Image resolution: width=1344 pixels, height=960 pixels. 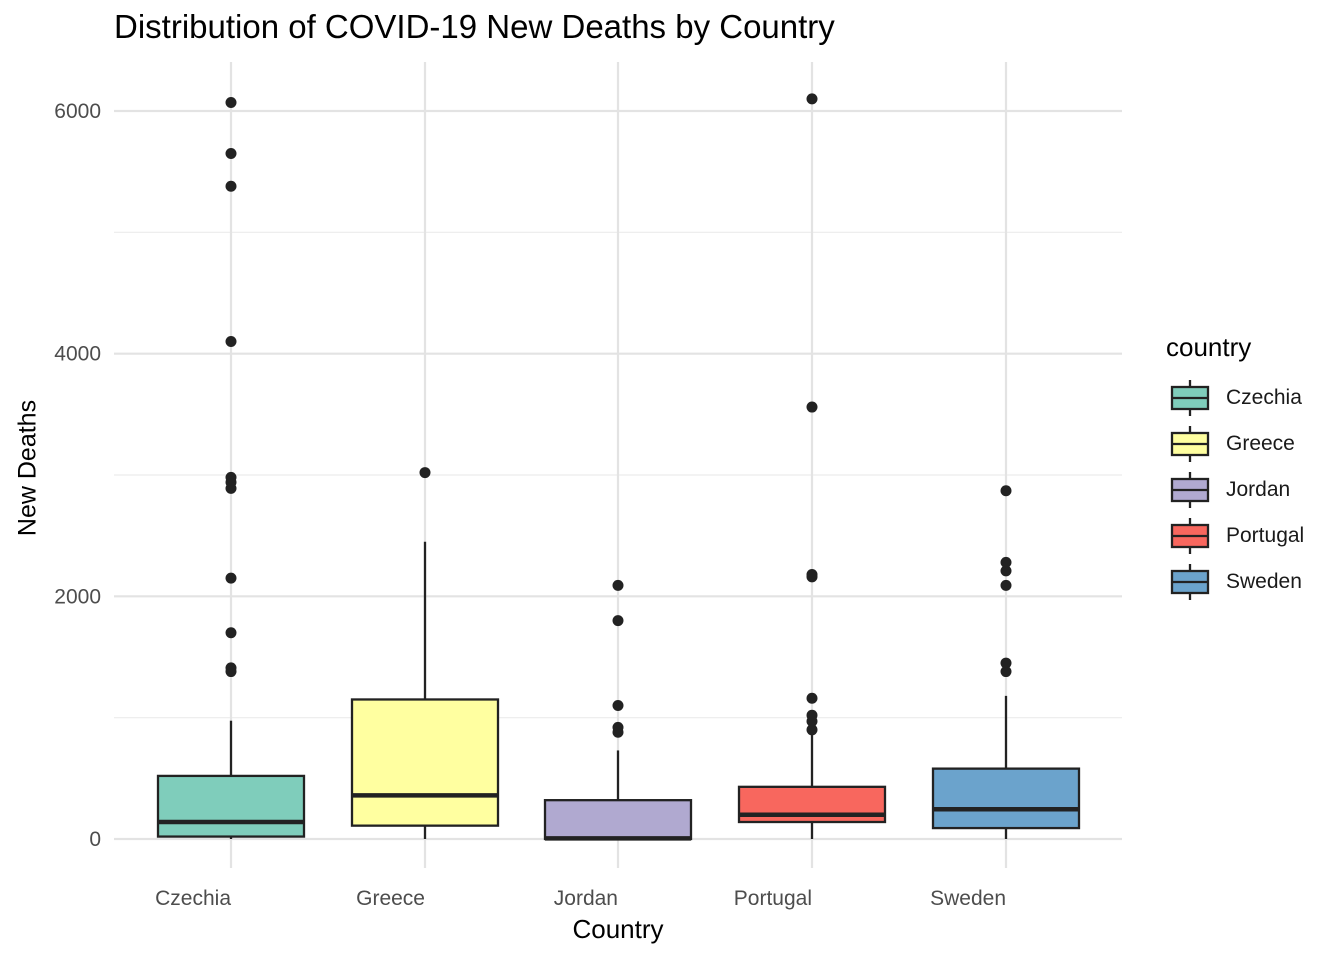 I want to click on boxplot-sweden, so click(x=1006, y=662).